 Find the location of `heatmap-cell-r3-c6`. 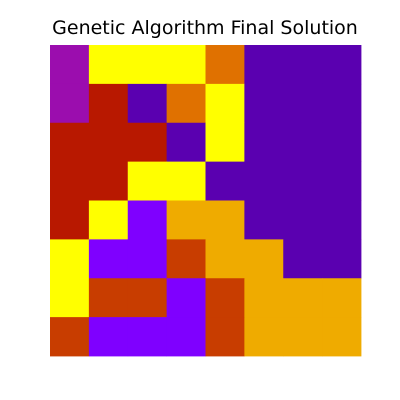

heatmap-cell-r3-c6 is located at coordinates (303, 181).